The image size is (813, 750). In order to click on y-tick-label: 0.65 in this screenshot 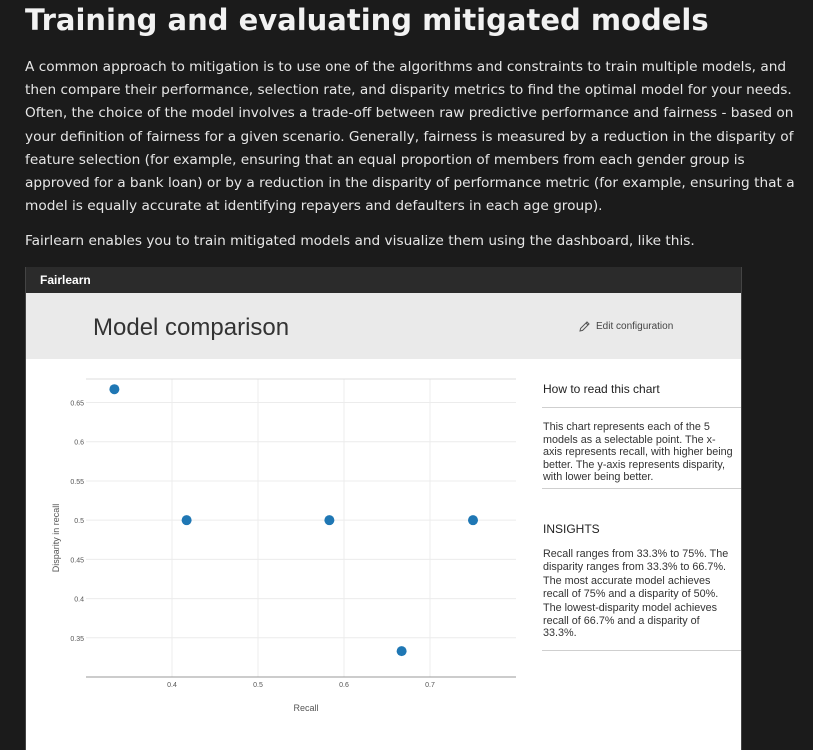, I will do `click(77, 404)`.